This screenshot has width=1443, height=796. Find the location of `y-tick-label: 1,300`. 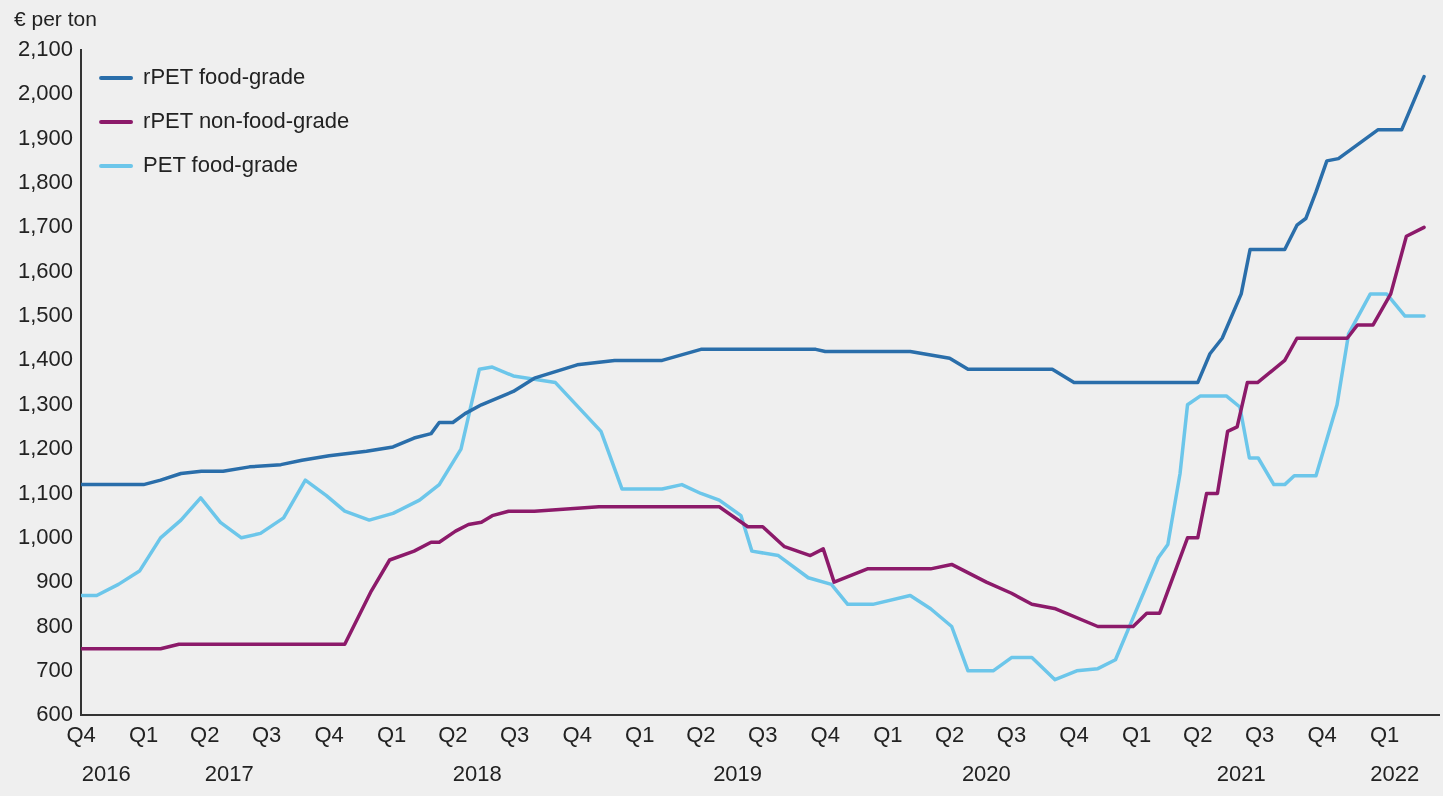

y-tick-label: 1,300 is located at coordinates (45, 403).